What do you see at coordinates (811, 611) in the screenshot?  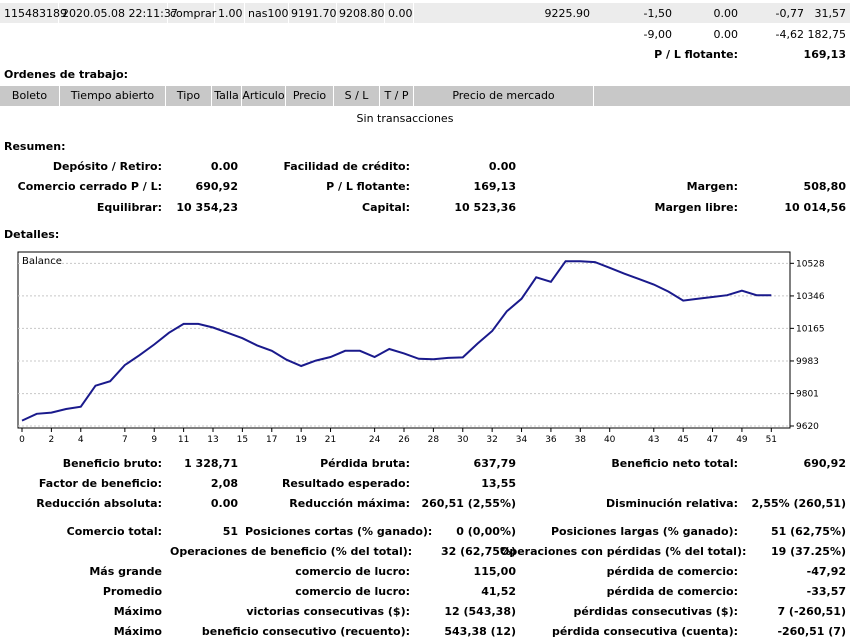 I see `trade-row-loss-value: 7 (-260,51)` at bounding box center [811, 611].